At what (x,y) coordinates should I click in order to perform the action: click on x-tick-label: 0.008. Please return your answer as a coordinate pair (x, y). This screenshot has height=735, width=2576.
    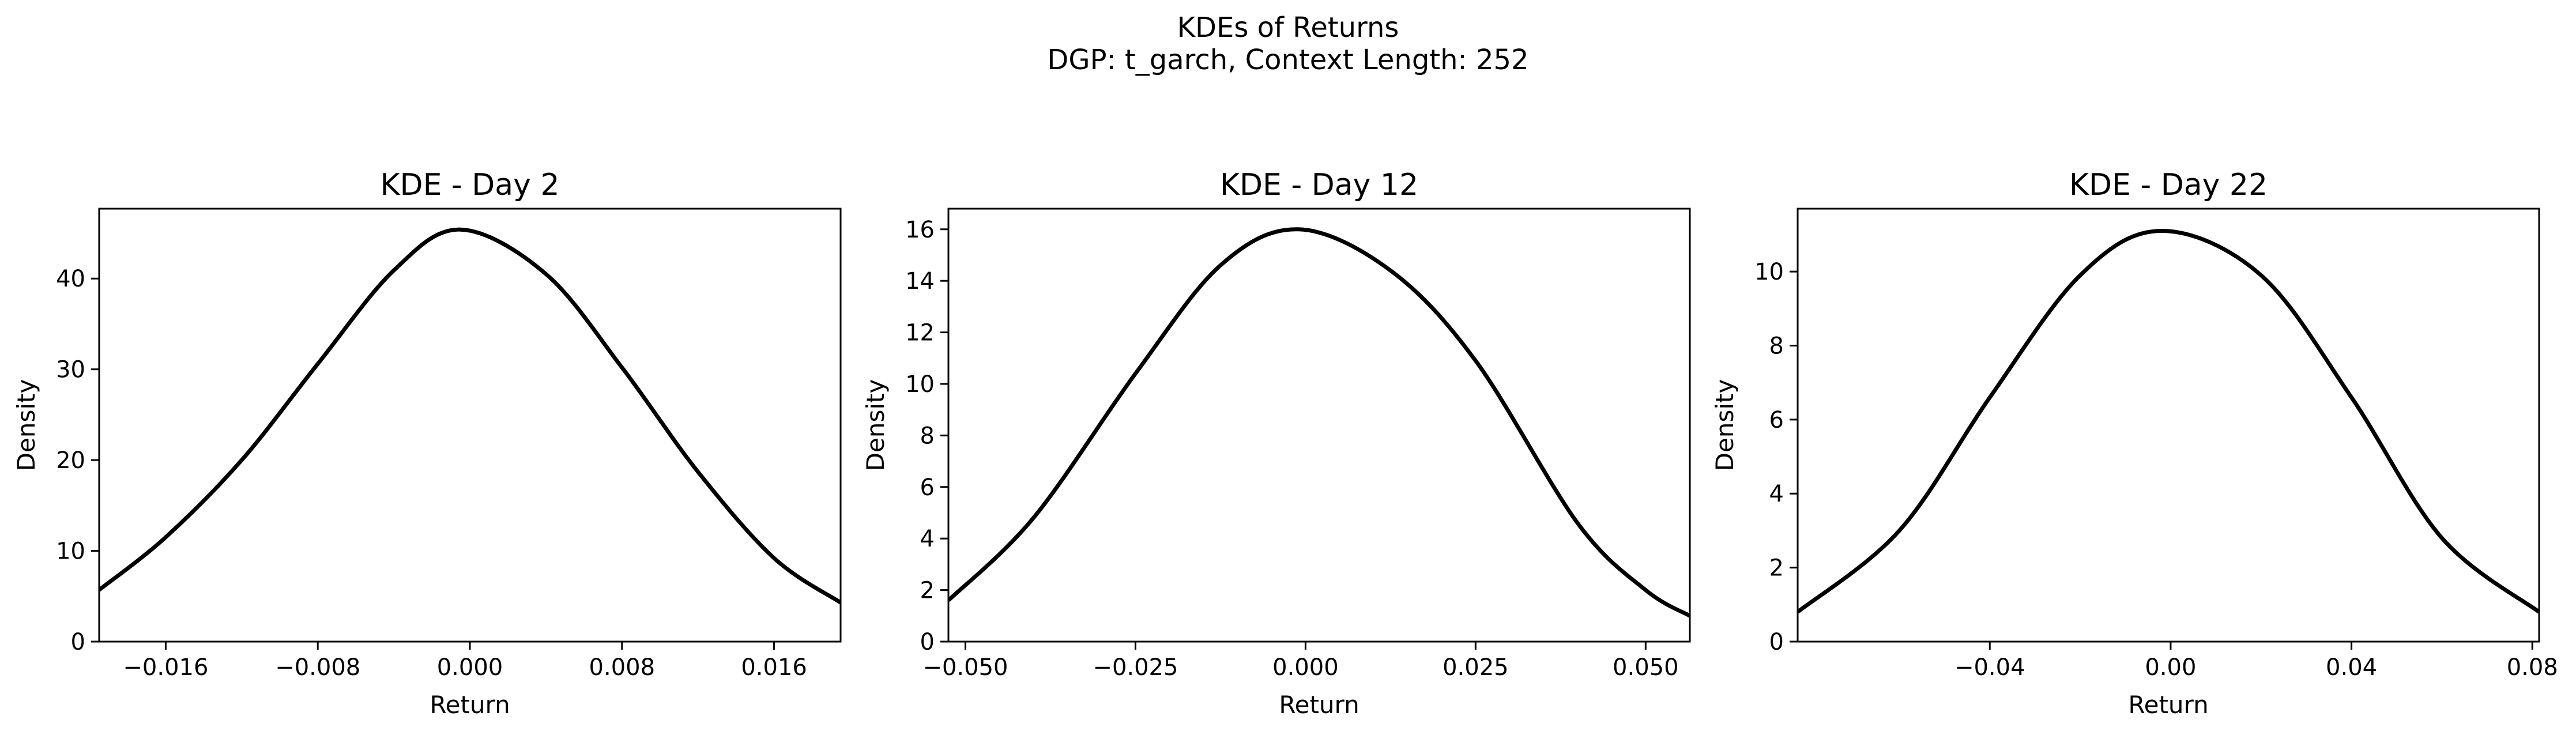
    Looking at the image, I should click on (622, 667).